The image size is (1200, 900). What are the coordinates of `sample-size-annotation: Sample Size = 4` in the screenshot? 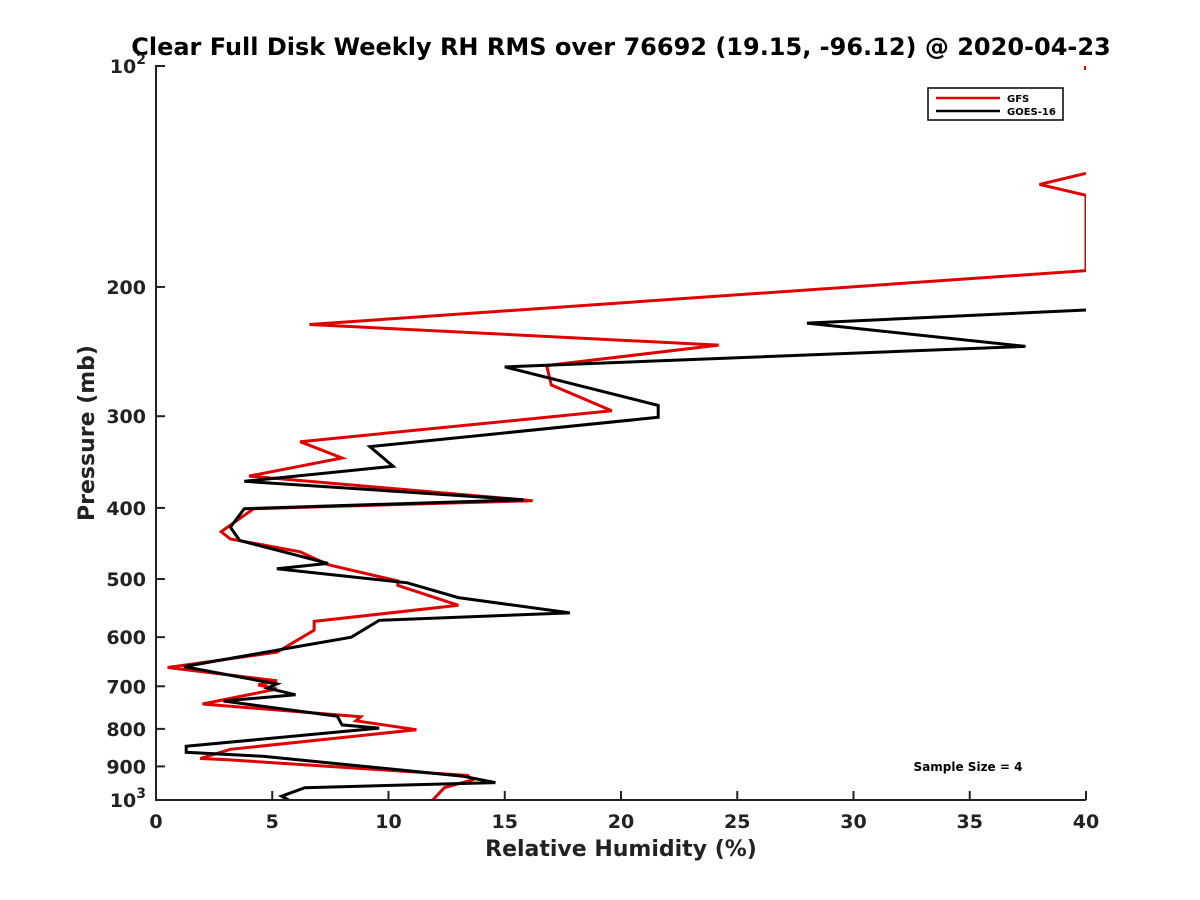 It's located at (968, 767).